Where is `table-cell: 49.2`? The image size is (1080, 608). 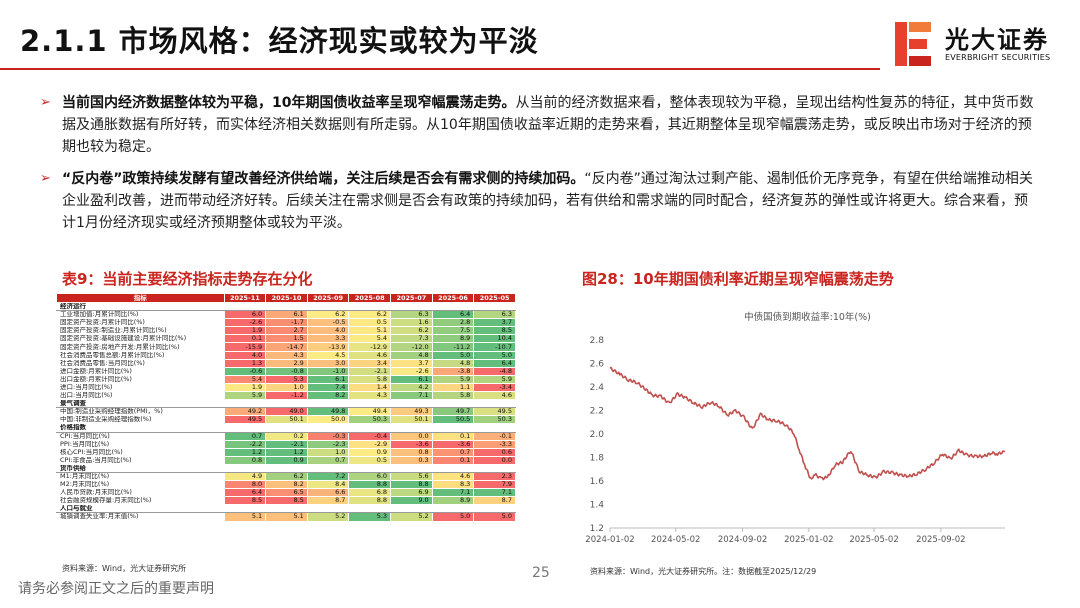
table-cell: 49.2 is located at coordinates (245, 412).